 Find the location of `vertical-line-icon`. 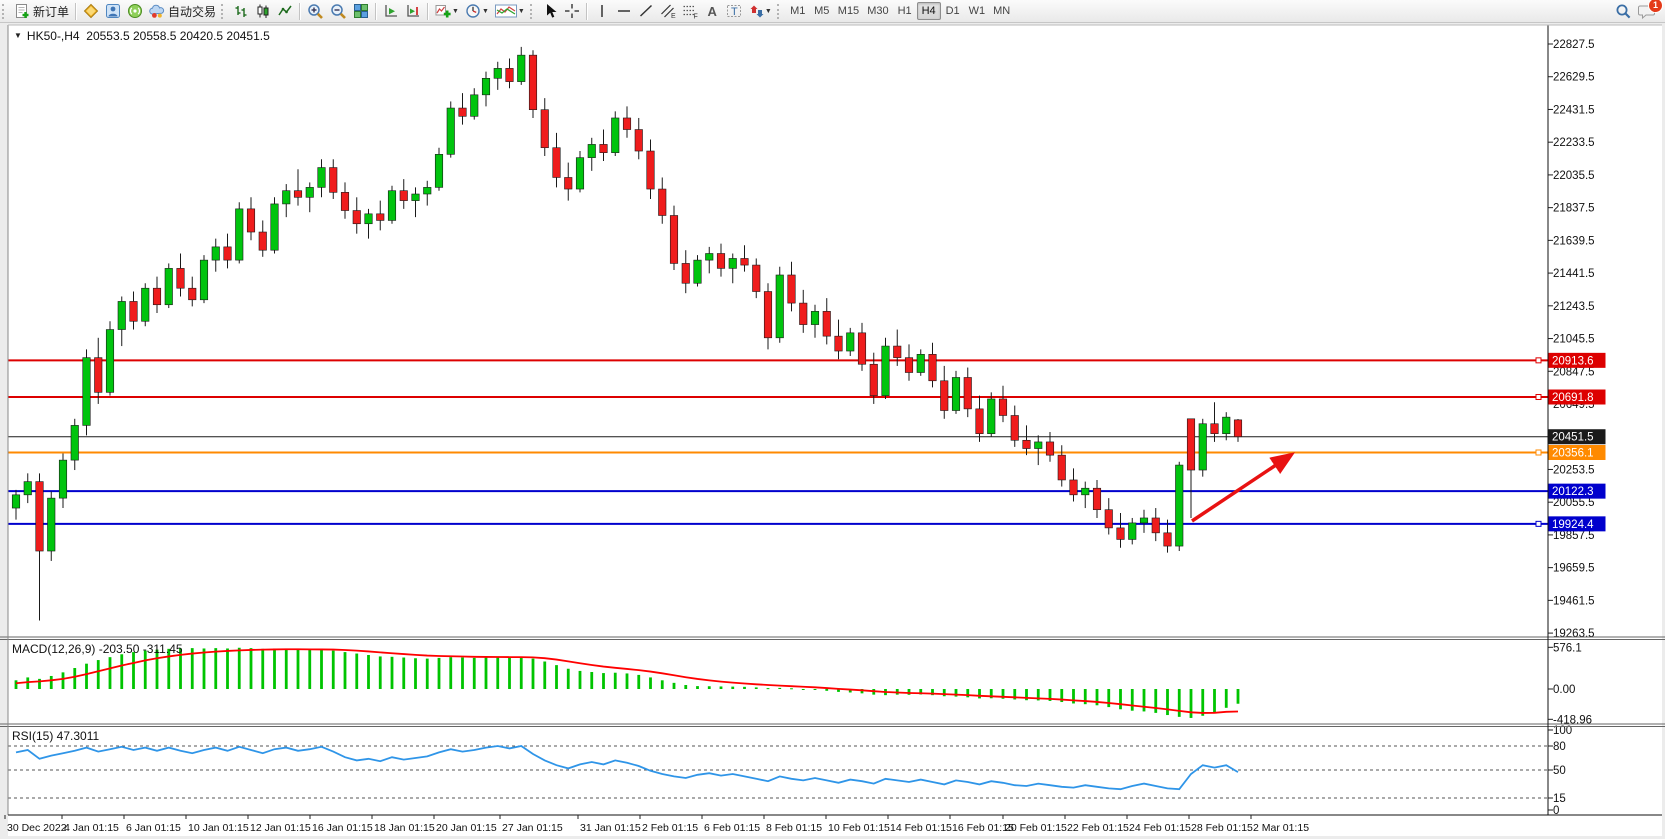

vertical-line-icon is located at coordinates (602, 11).